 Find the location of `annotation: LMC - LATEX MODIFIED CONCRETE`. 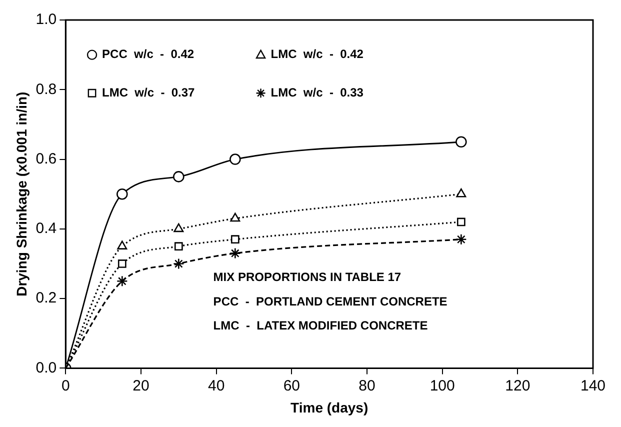

annotation: LMC - LATEX MODIFIED CONCRETE is located at coordinates (320, 325).